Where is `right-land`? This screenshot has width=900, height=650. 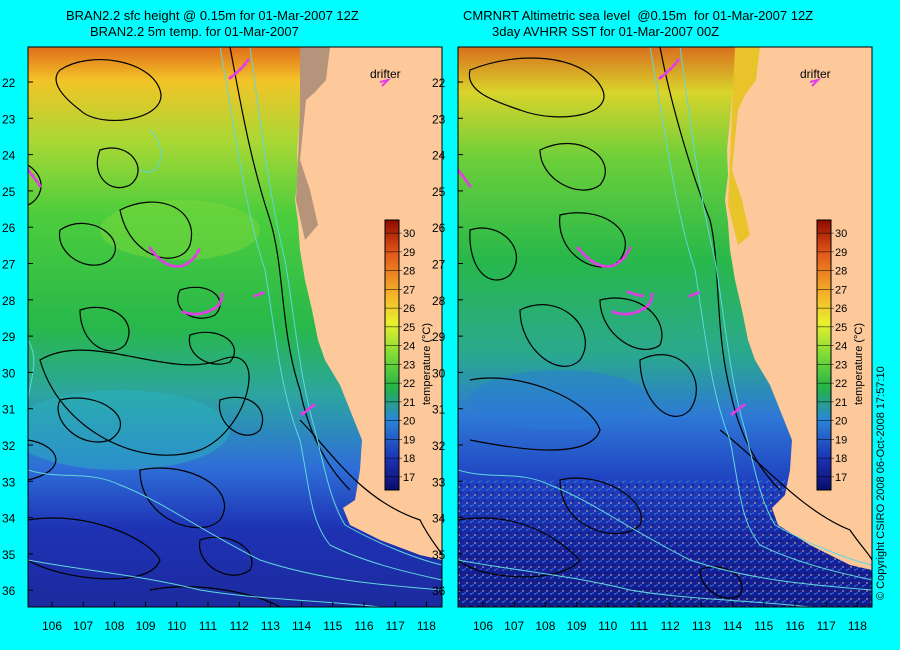 right-land is located at coordinates (798, 308).